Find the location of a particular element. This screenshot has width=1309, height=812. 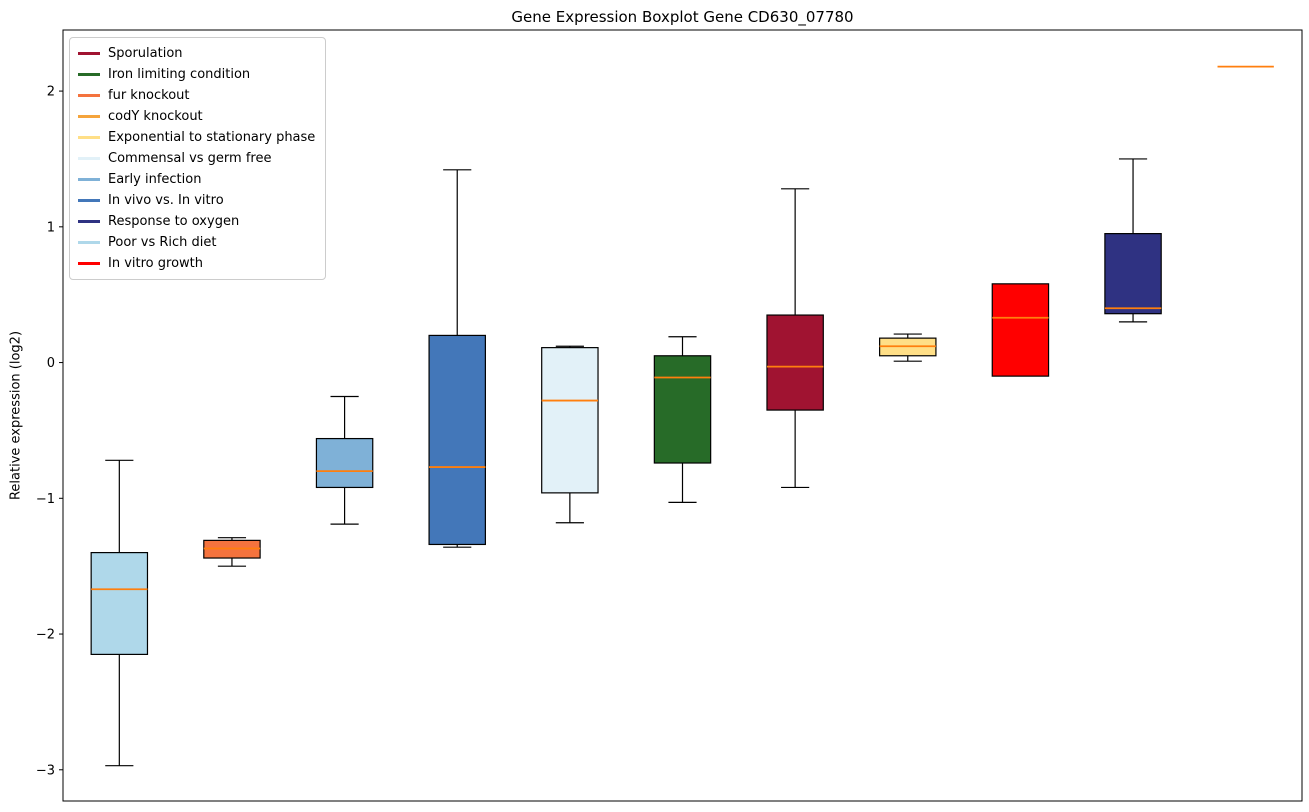

legend-item: Poor vs Rich diet is located at coordinates (196, 242).